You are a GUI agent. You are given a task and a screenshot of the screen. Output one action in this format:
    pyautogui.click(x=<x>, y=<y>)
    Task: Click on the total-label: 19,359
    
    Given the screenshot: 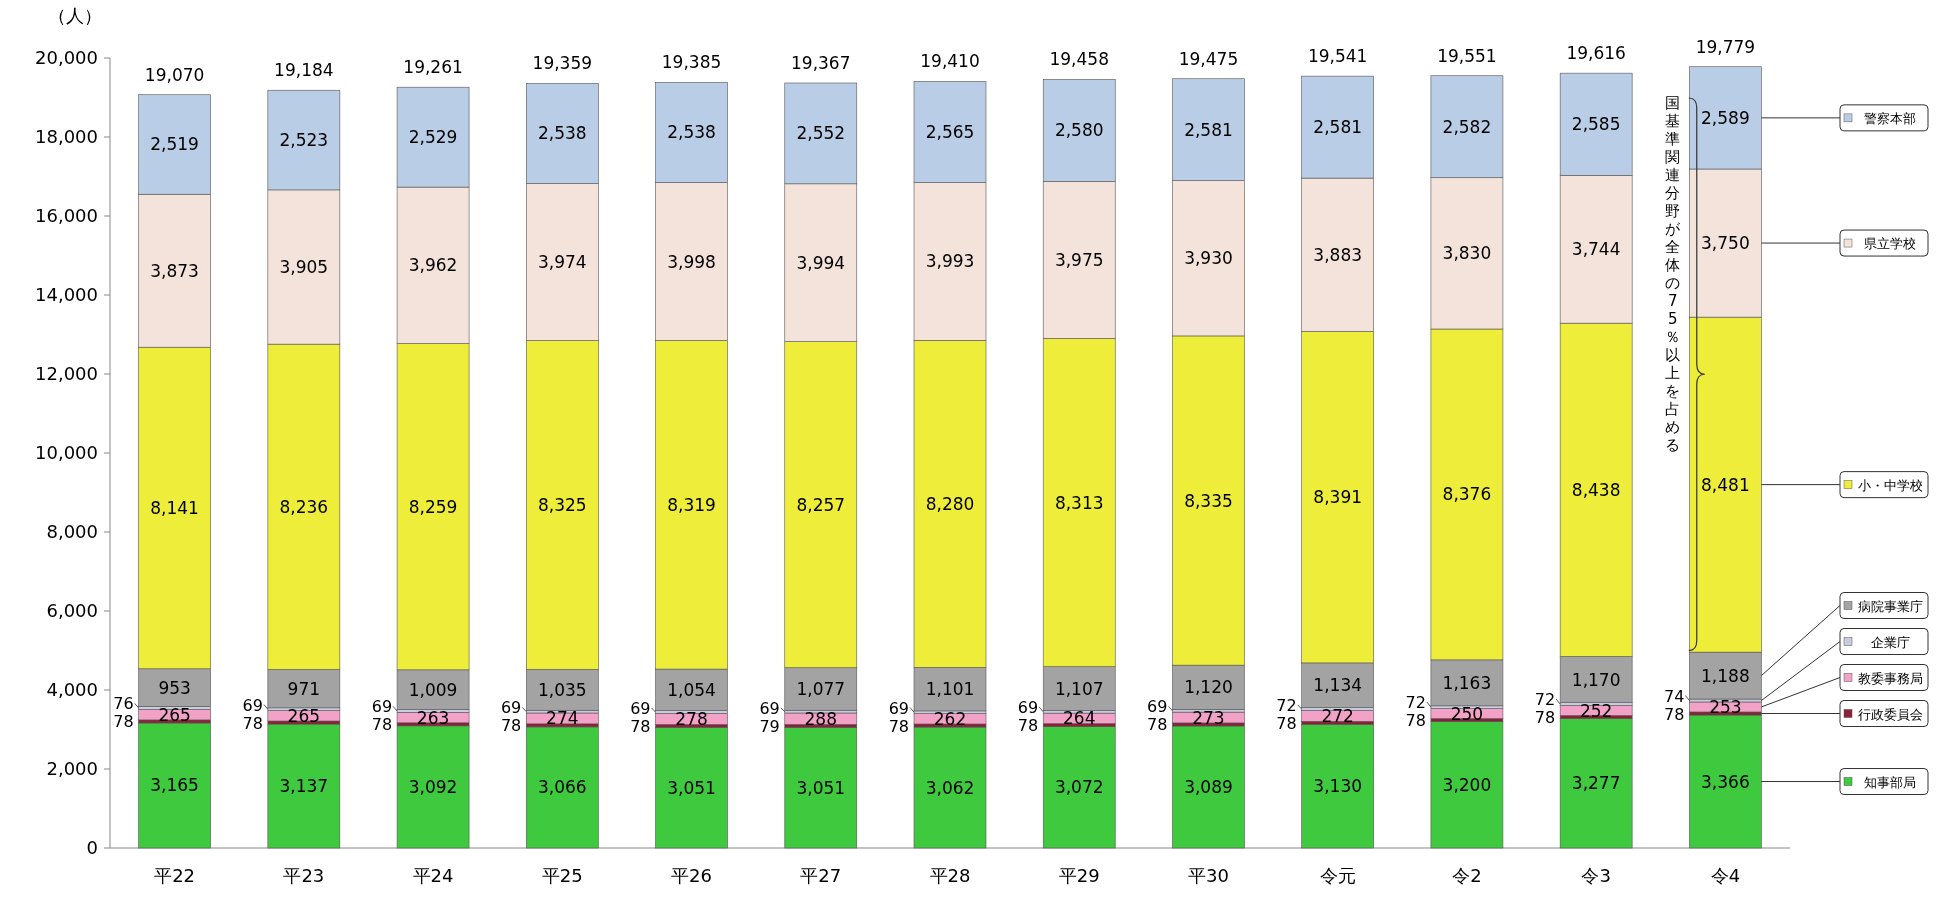 What is the action you would take?
    pyautogui.click(x=562, y=63)
    